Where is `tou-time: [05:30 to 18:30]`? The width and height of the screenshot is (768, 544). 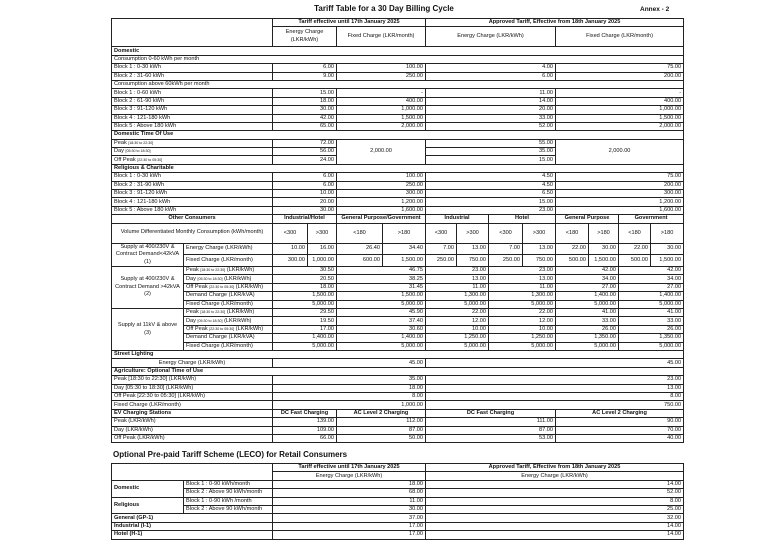 tou-time: [05:30 to 18:30] is located at coordinates (138, 151).